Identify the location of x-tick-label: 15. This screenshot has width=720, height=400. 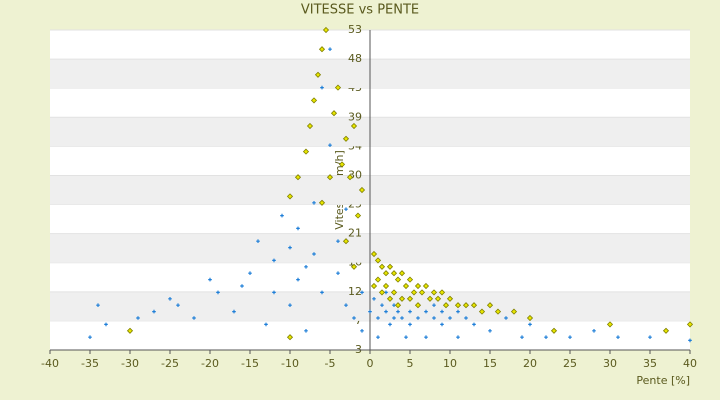
(490, 363).